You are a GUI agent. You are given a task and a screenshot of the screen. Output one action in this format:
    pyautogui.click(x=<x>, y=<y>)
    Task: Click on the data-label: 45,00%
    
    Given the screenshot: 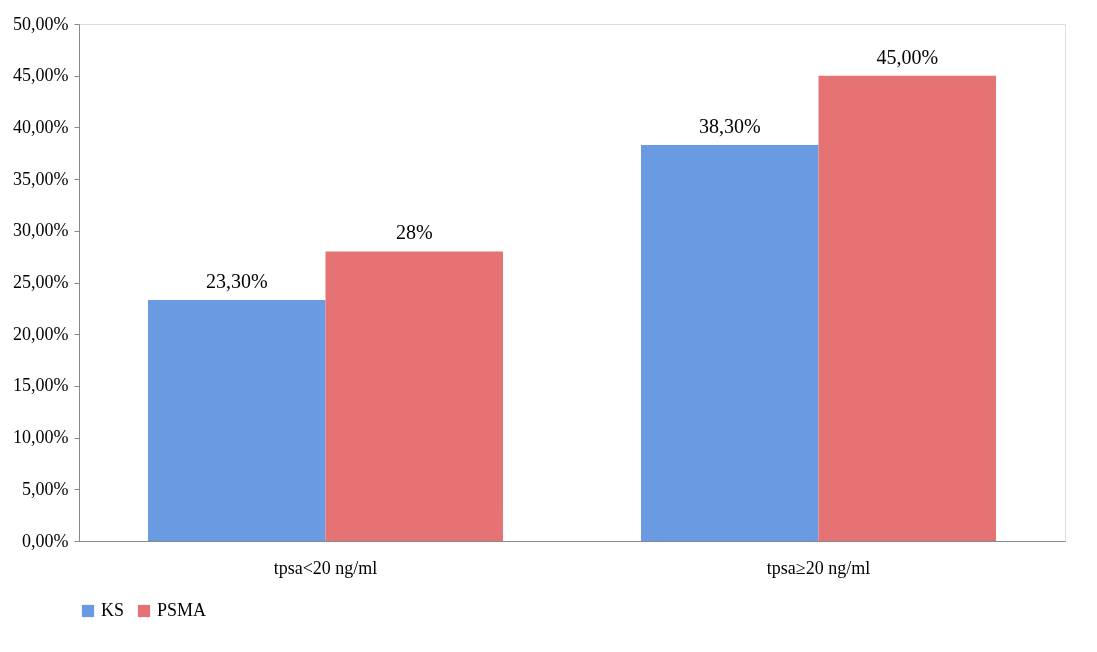 What is the action you would take?
    pyautogui.click(x=907, y=56)
    